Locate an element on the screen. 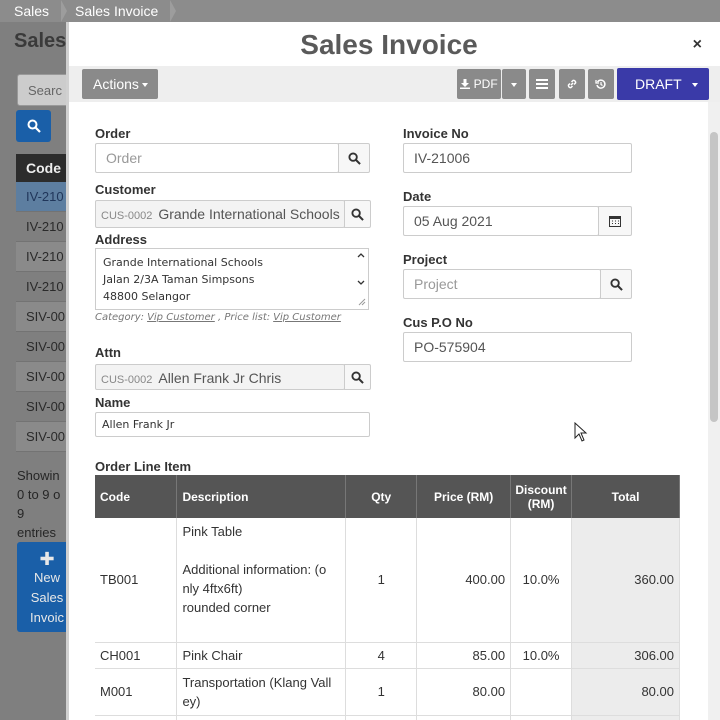 The width and height of the screenshot is (720, 720). category-label: Category: is located at coordinates (120, 317).